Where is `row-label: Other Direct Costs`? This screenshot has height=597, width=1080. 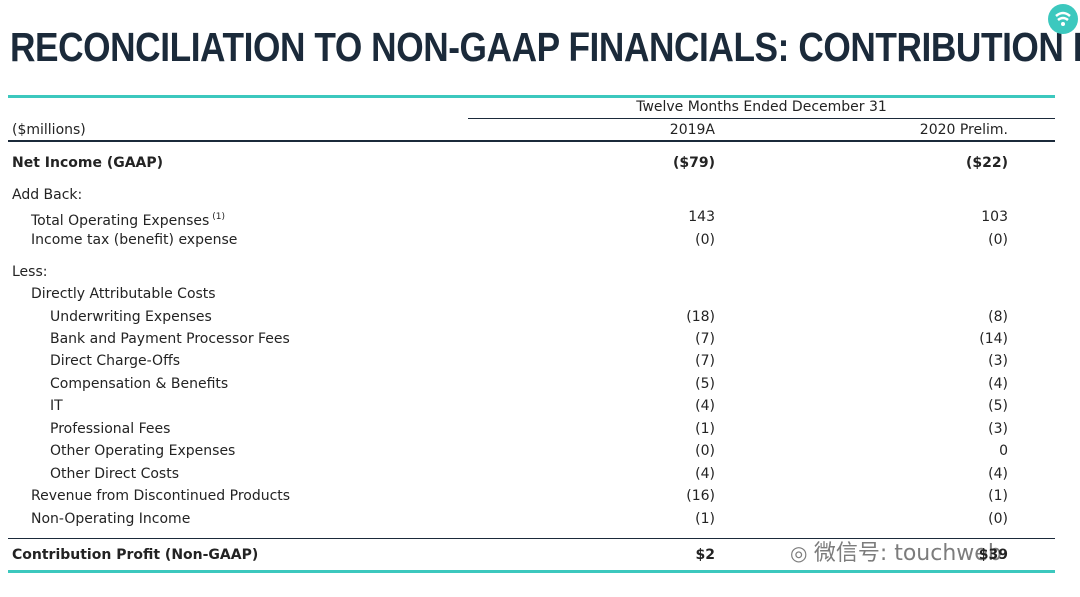 row-label: Other Direct Costs is located at coordinates (114, 474).